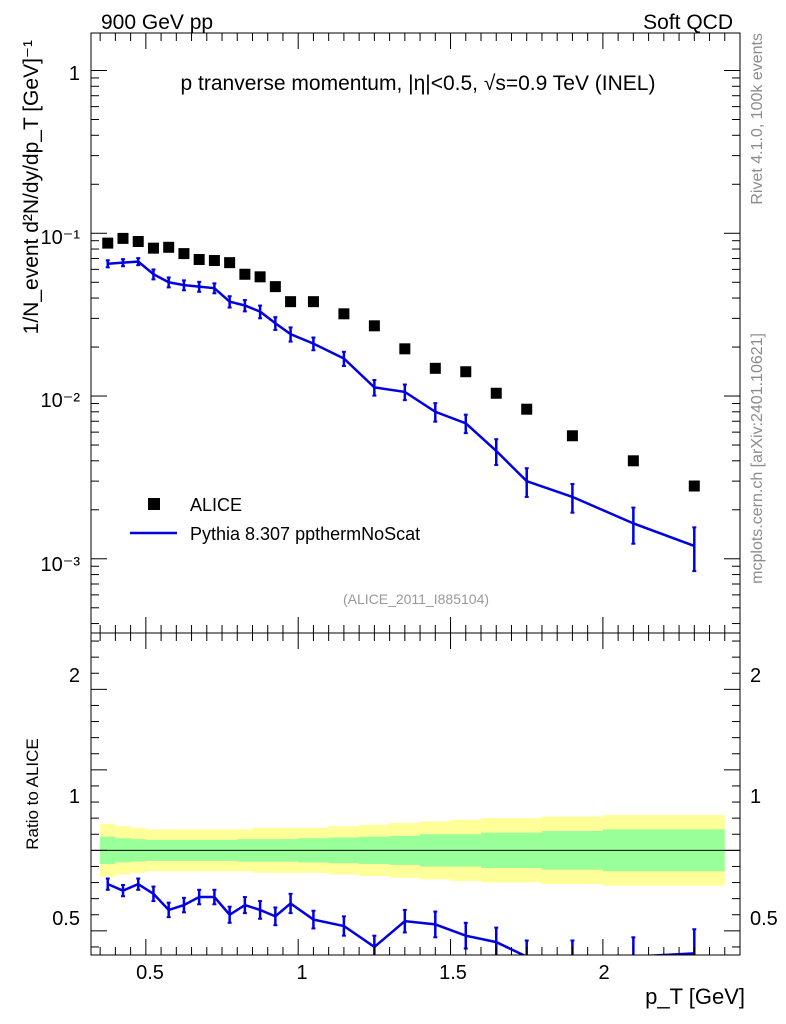 The width and height of the screenshot is (786, 1024). Describe the element at coordinates (61, 565) in the screenshot. I see `top-y-tick-label-0.001: 10⁻³` at that location.